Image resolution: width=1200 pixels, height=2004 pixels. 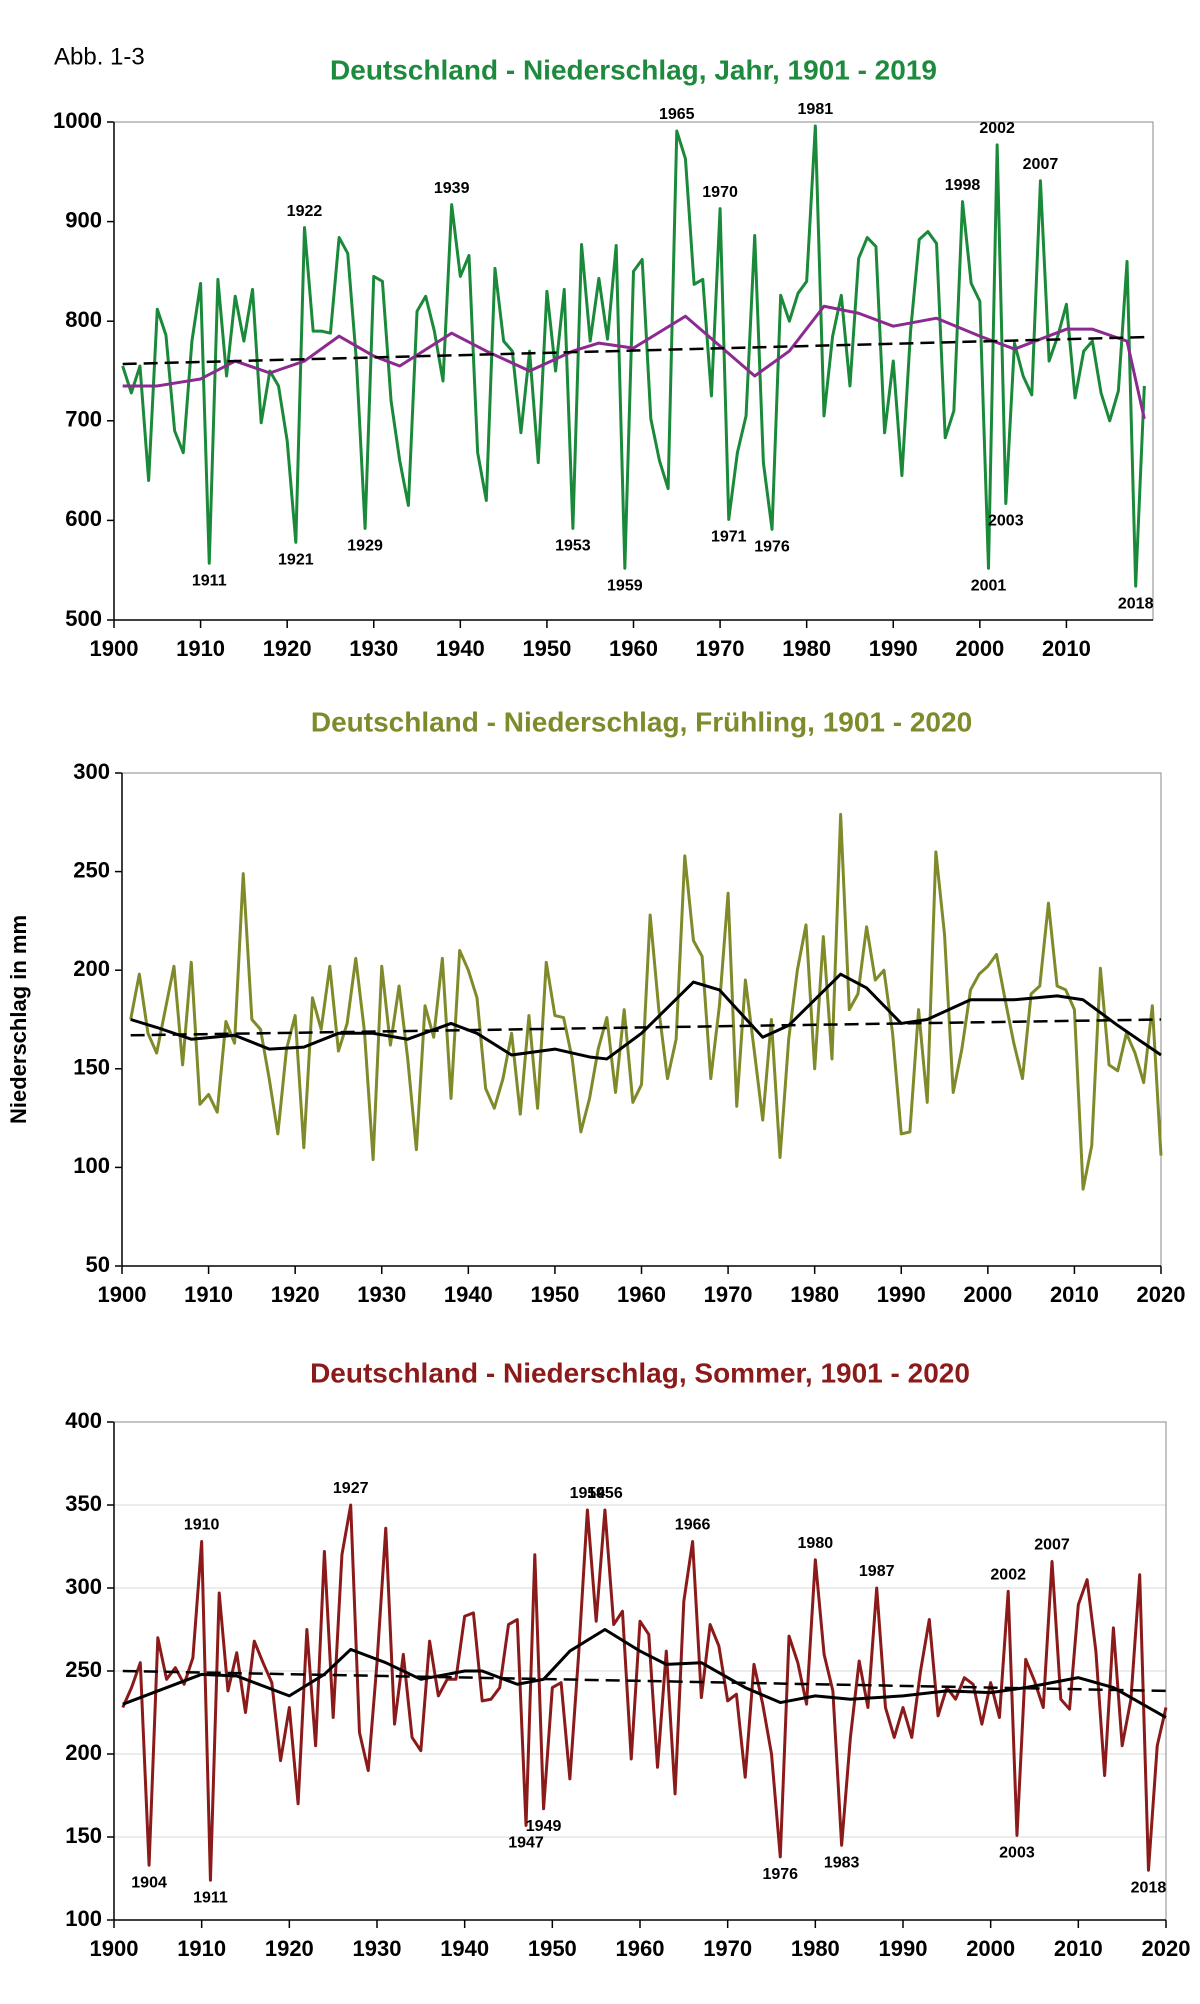 What do you see at coordinates (452, 188) in the screenshot?
I see `annotation: 1939` at bounding box center [452, 188].